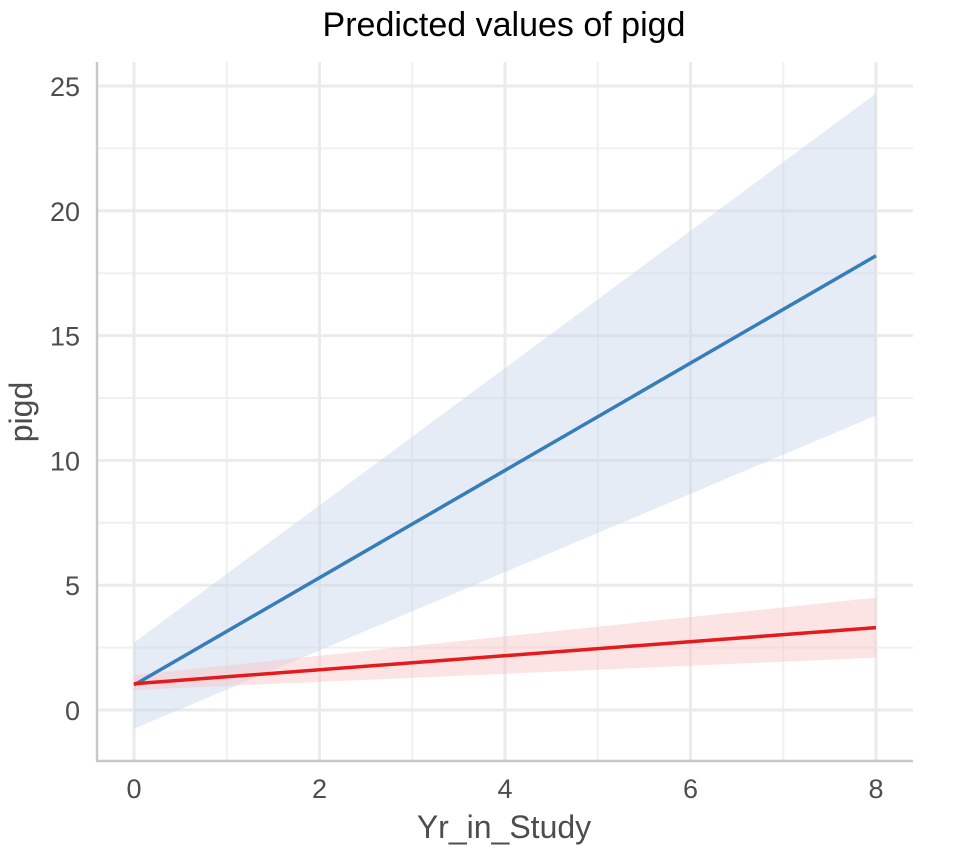  What do you see at coordinates (504, 827) in the screenshot?
I see `x-axis-label: Yr_in_Study` at bounding box center [504, 827].